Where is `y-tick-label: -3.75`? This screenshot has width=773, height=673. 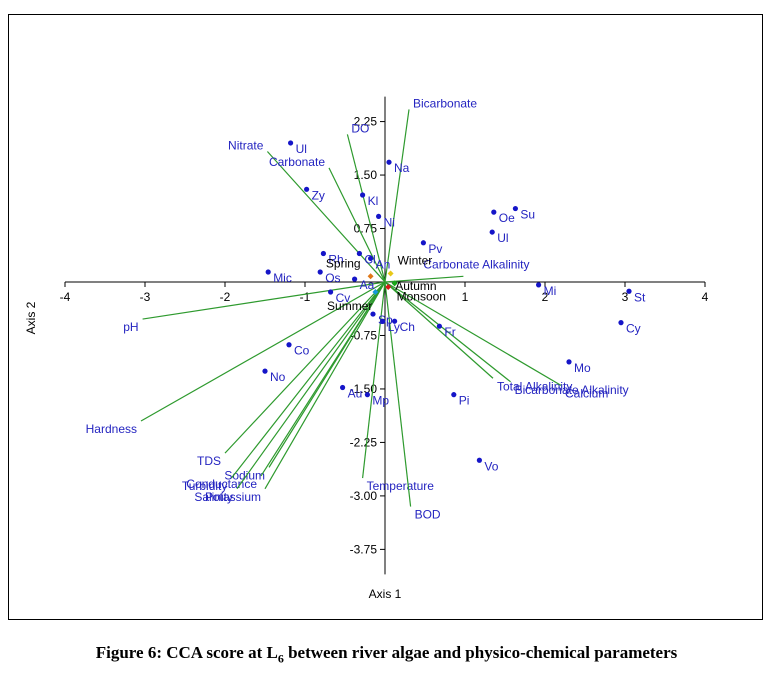 y-tick-label: -3.75 is located at coordinates (364, 549).